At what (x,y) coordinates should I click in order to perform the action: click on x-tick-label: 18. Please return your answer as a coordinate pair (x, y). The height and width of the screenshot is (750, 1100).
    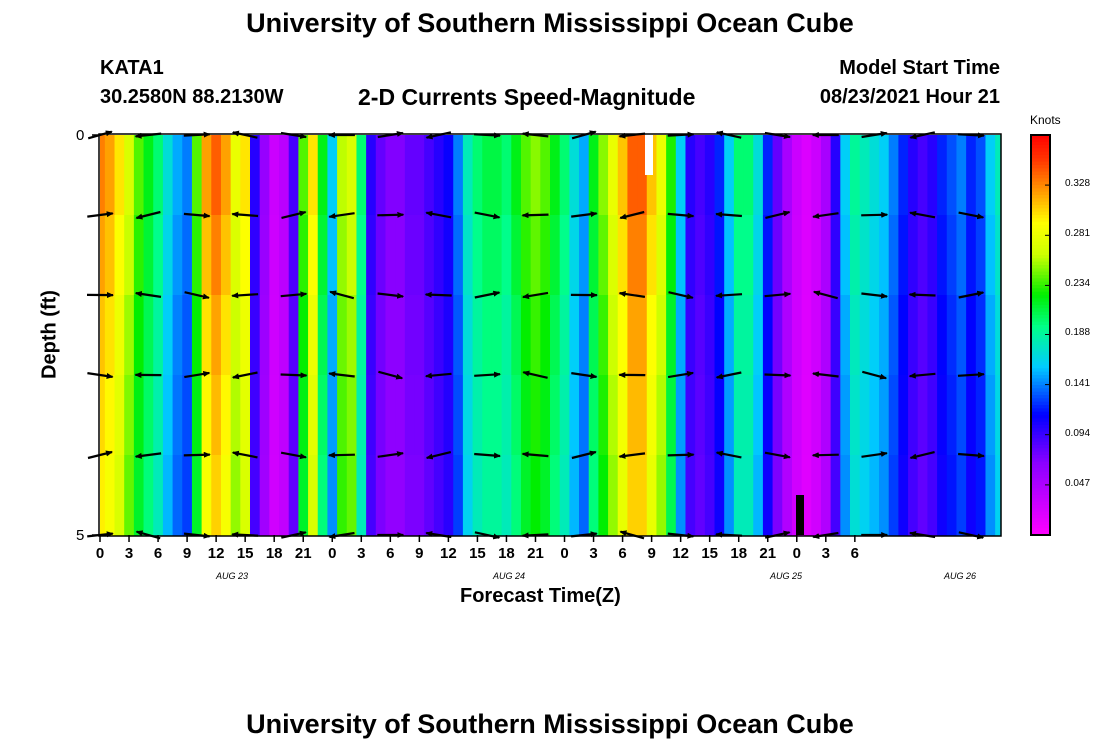
    Looking at the image, I should click on (739, 553).